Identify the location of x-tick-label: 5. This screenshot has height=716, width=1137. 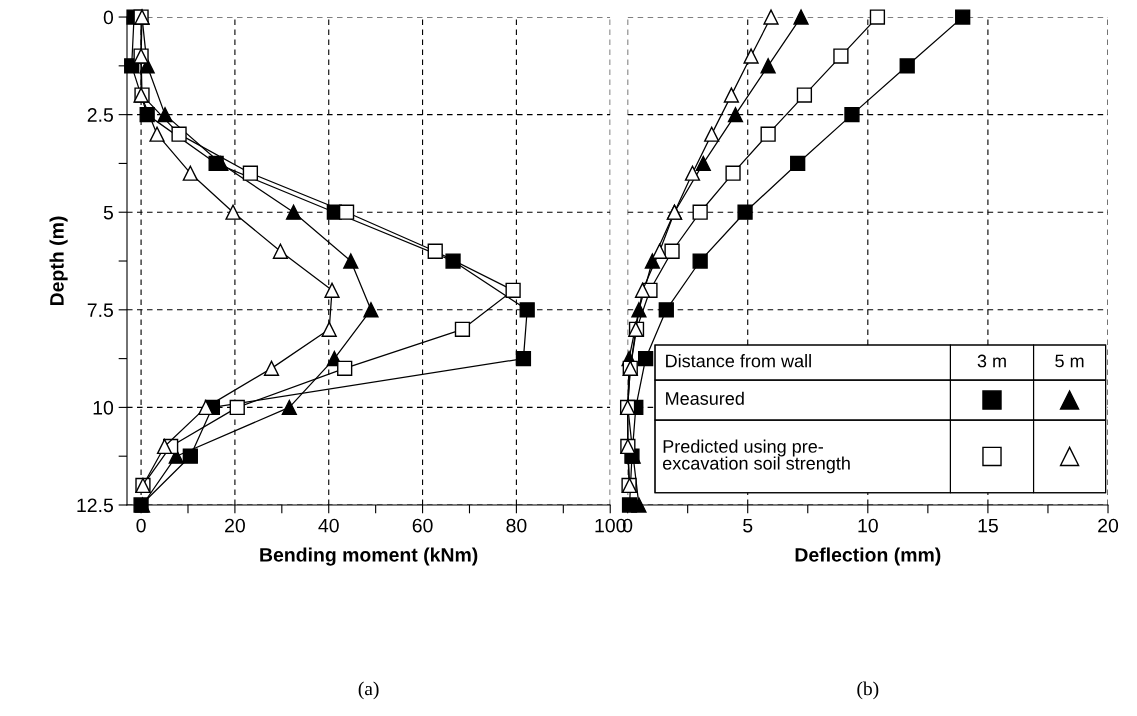
(748, 525).